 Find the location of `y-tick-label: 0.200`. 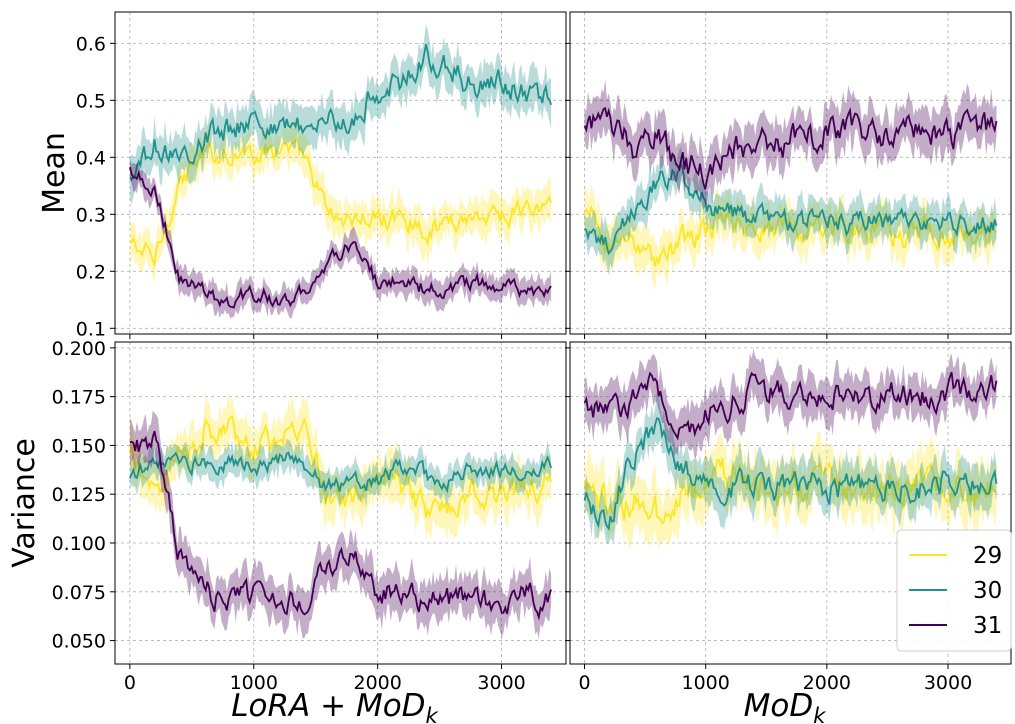

y-tick-label: 0.200 is located at coordinates (79, 349).